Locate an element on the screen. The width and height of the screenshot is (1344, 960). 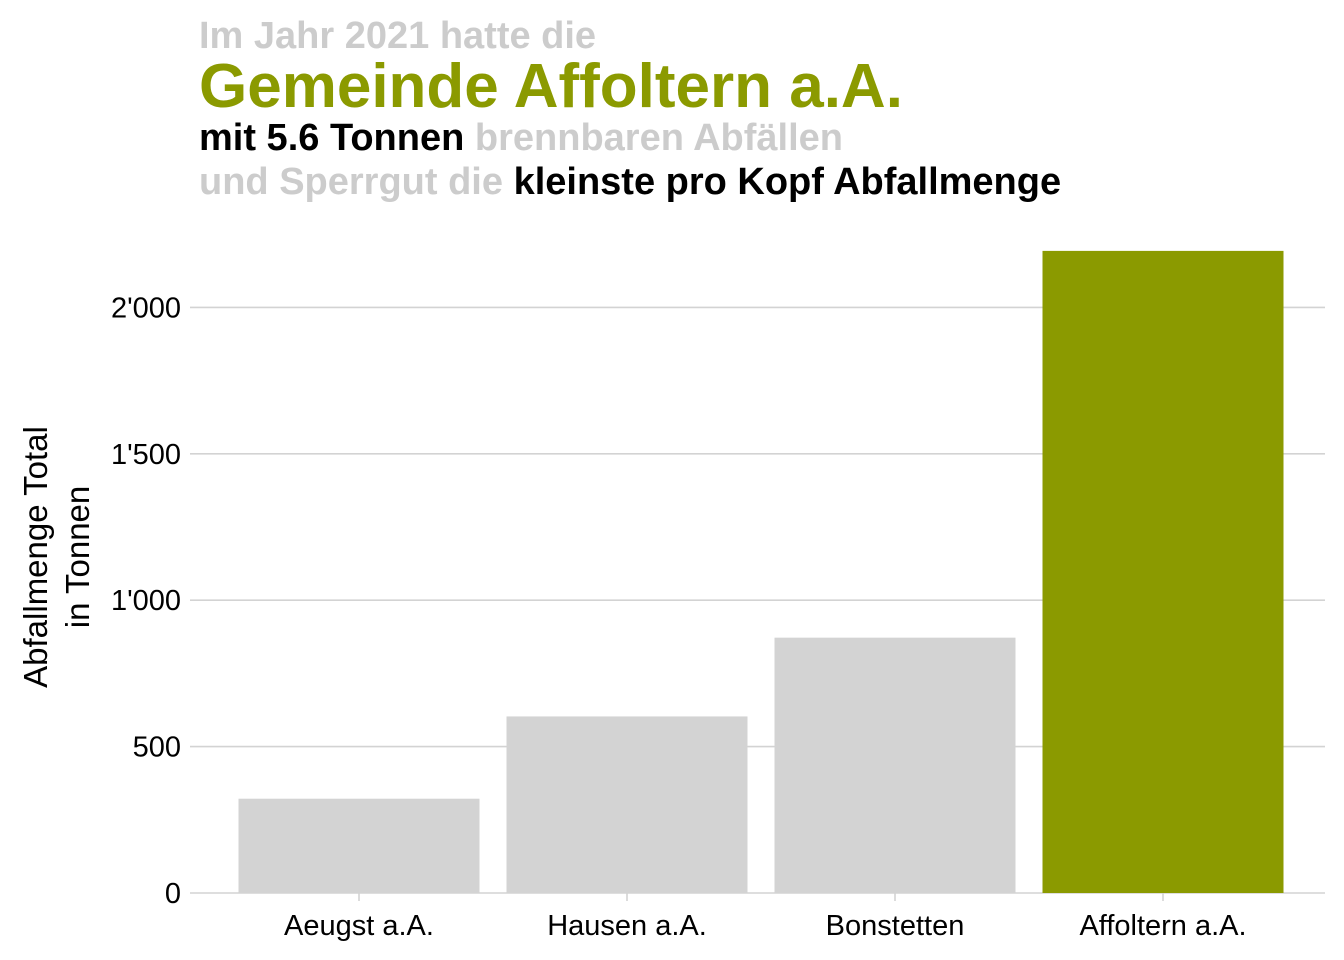
title-line-2: Gemeinde Affoltern a.A. is located at coordinates (630, 87).